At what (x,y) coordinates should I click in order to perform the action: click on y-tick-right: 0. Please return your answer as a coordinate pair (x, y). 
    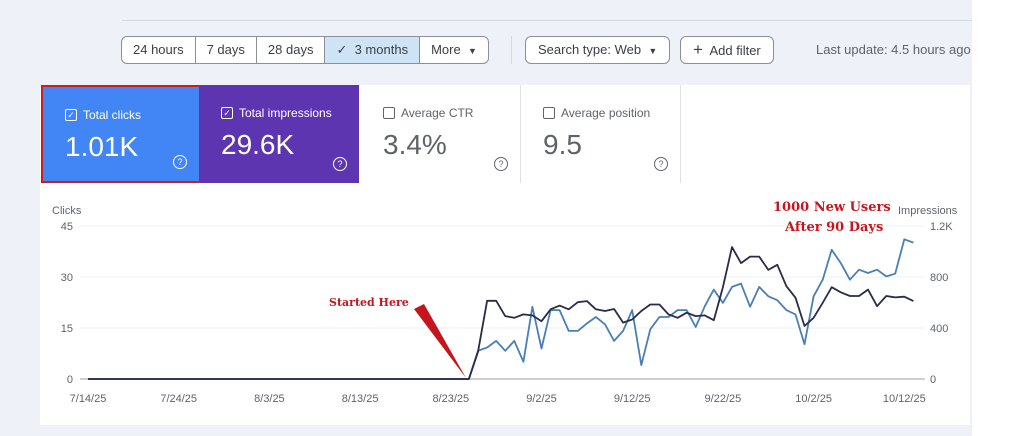
    Looking at the image, I should click on (933, 380).